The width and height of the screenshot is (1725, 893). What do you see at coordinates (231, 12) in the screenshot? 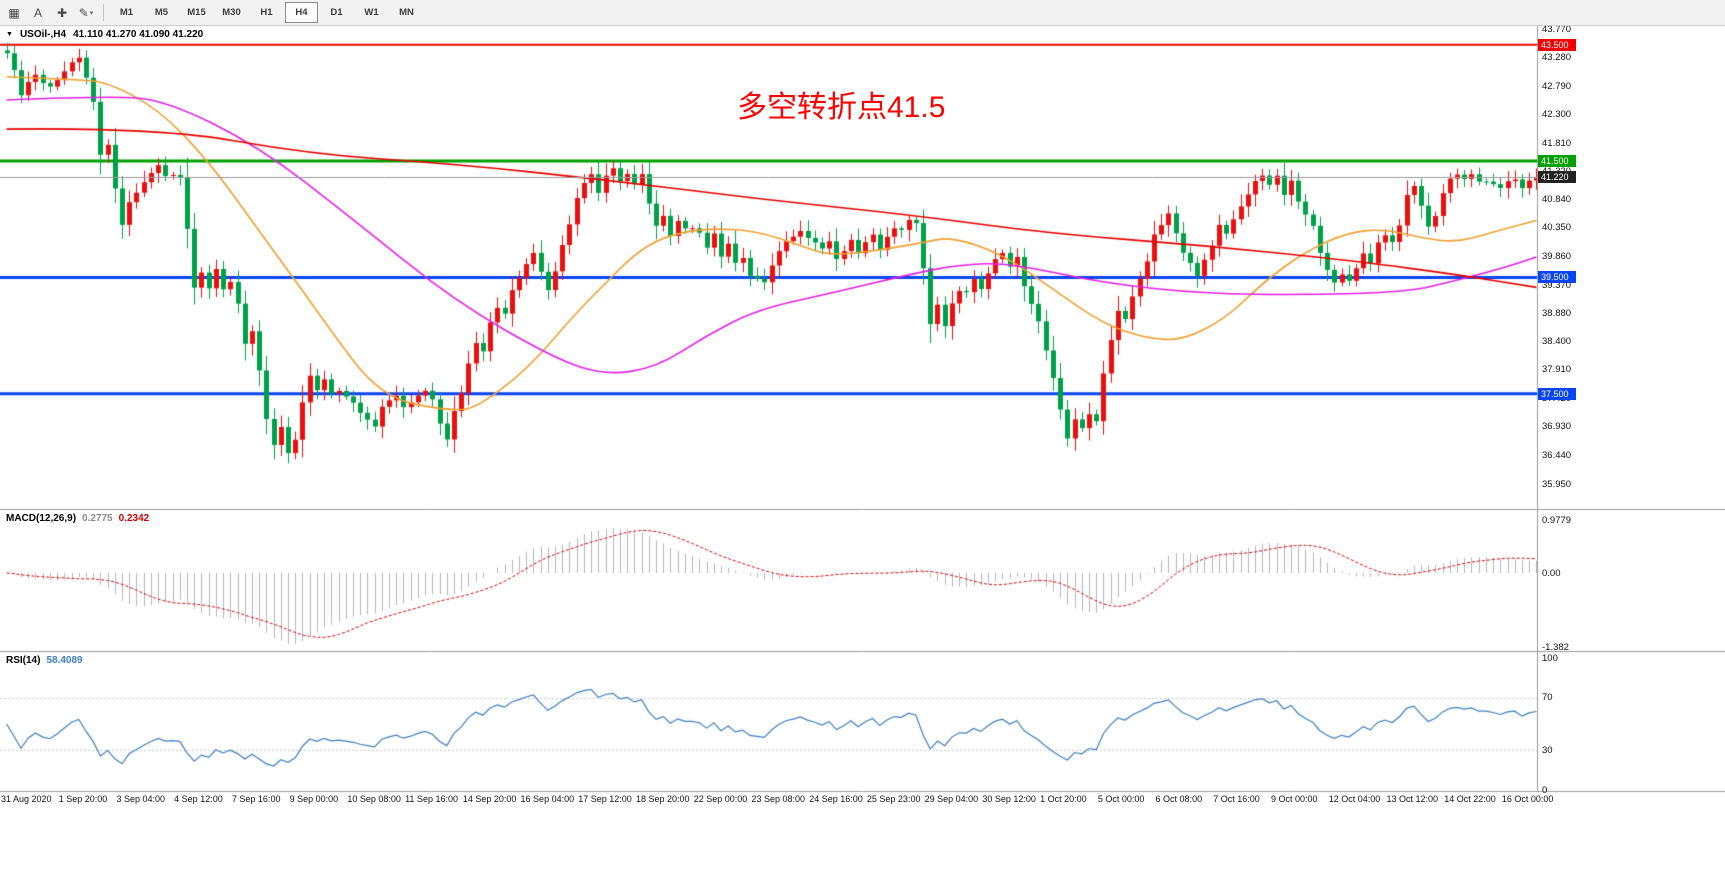
I see `timeframe-button-m30: M30` at bounding box center [231, 12].